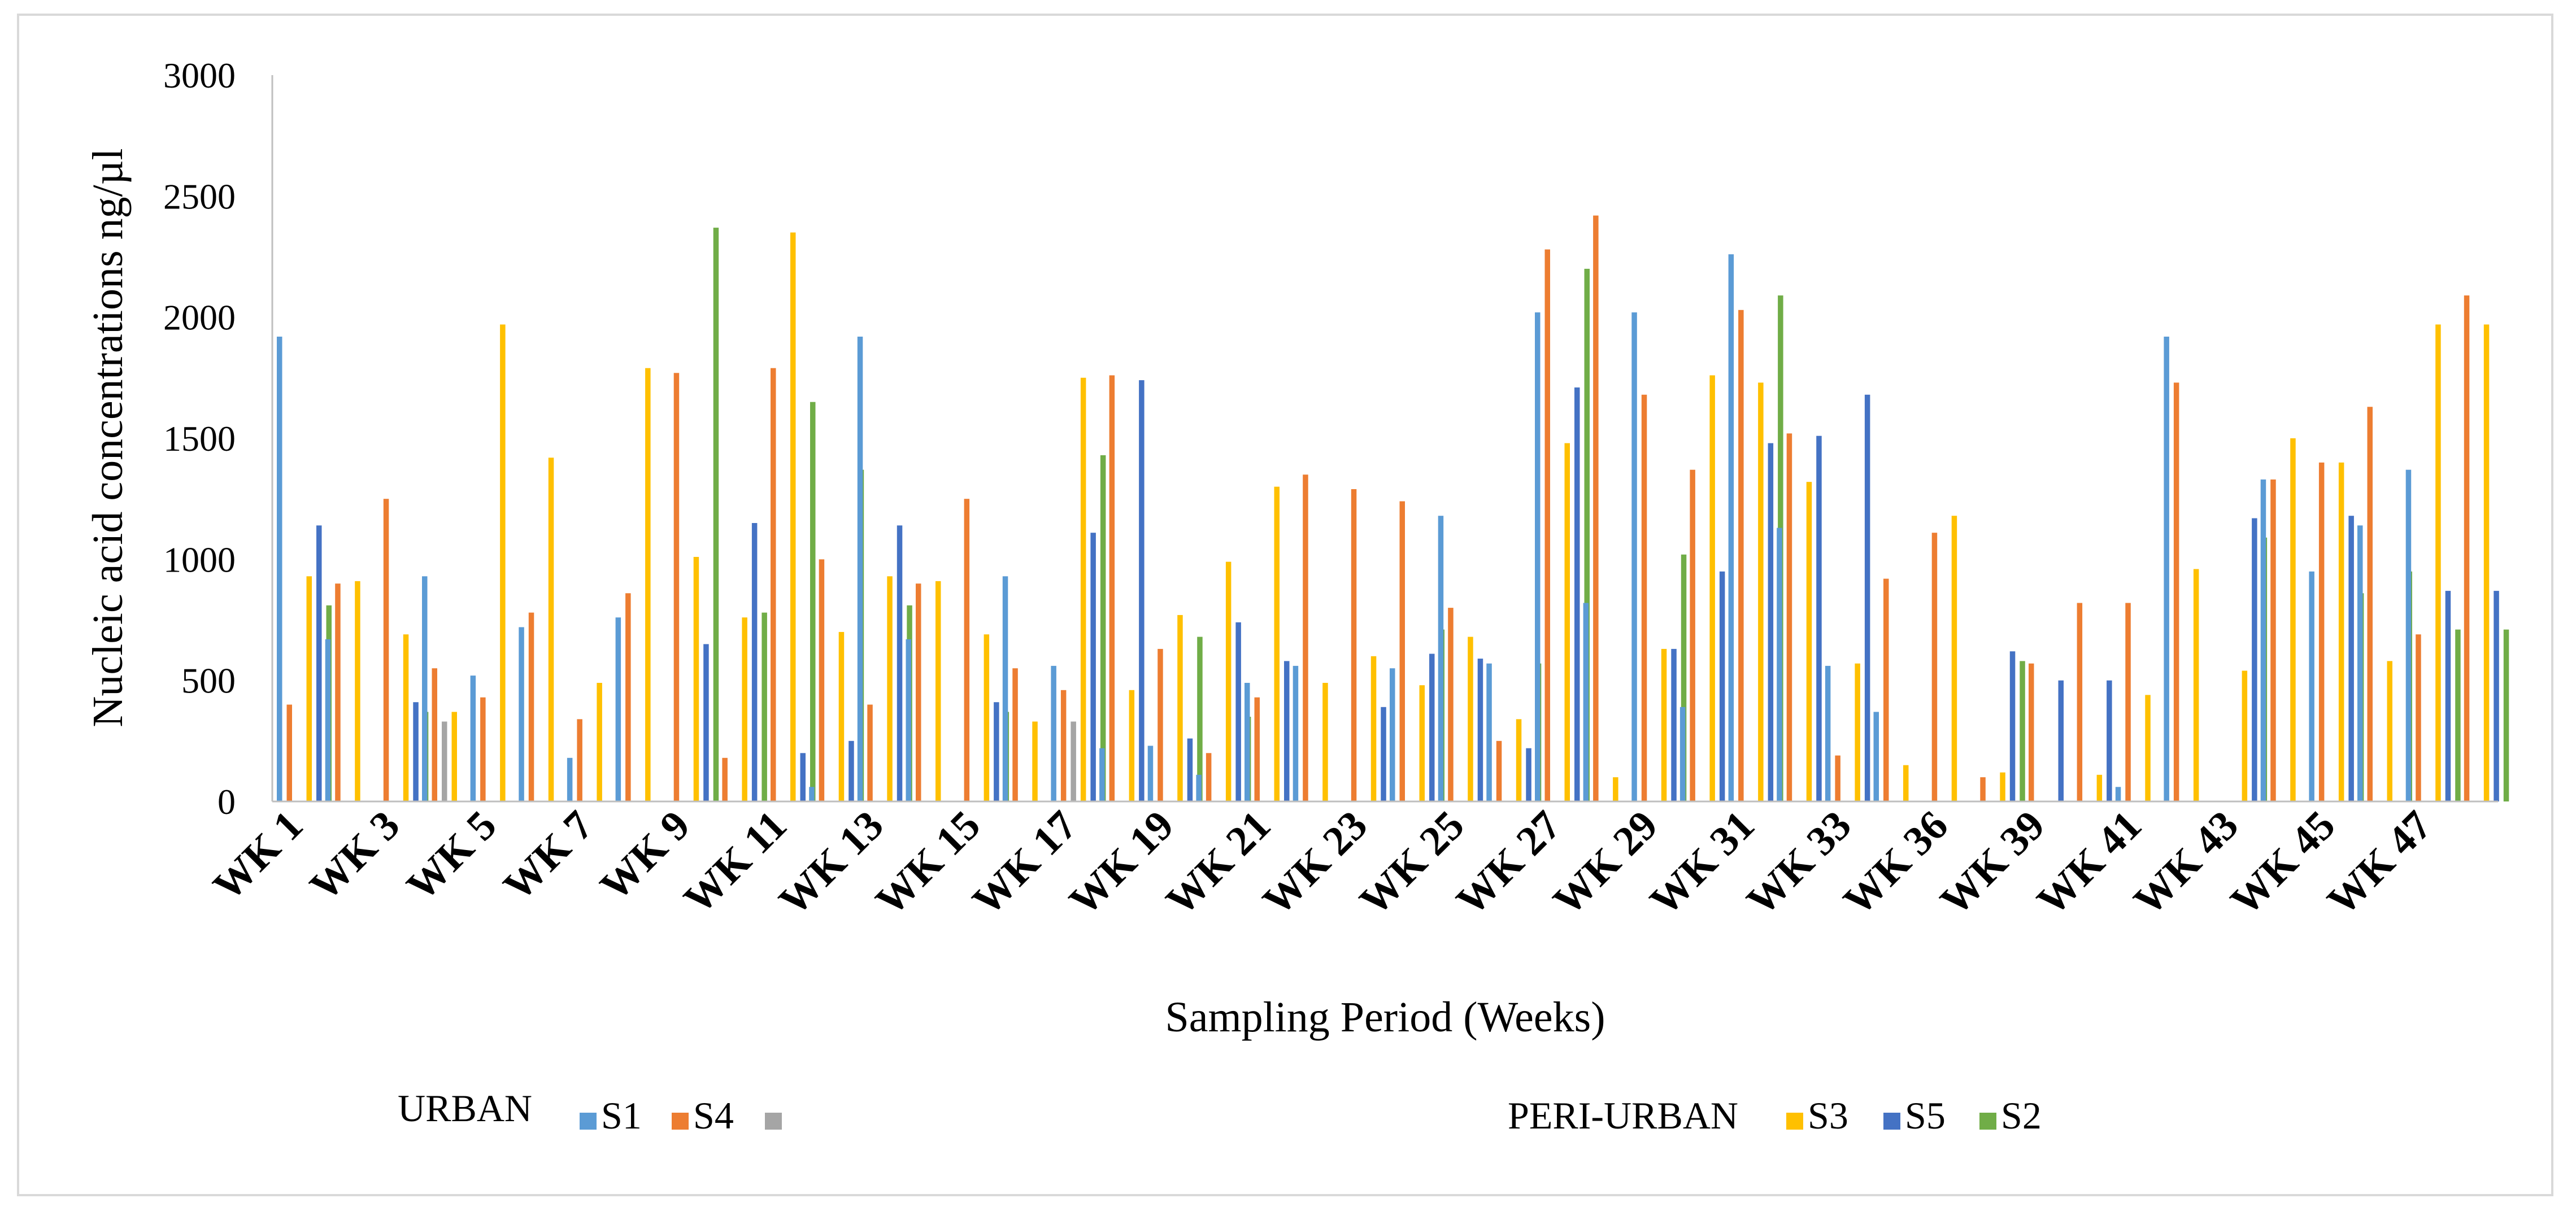 The image size is (2576, 1220). Describe the element at coordinates (1121, 863) in the screenshot. I see `x-tick-label: WK 19` at that location.